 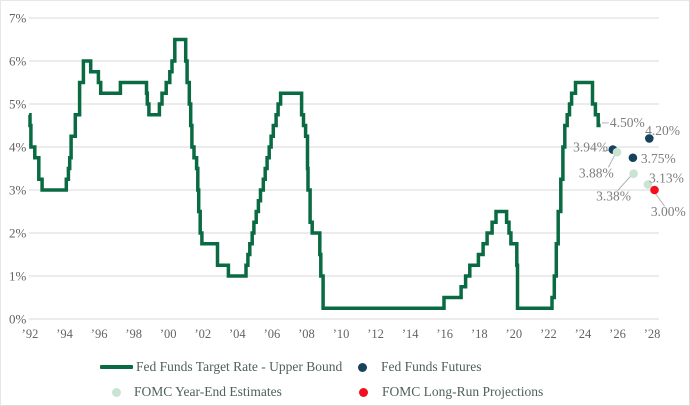 I want to click on legend-fomc-year-end-estimates: FOMC Year-End Estimates, so click(x=197, y=392).